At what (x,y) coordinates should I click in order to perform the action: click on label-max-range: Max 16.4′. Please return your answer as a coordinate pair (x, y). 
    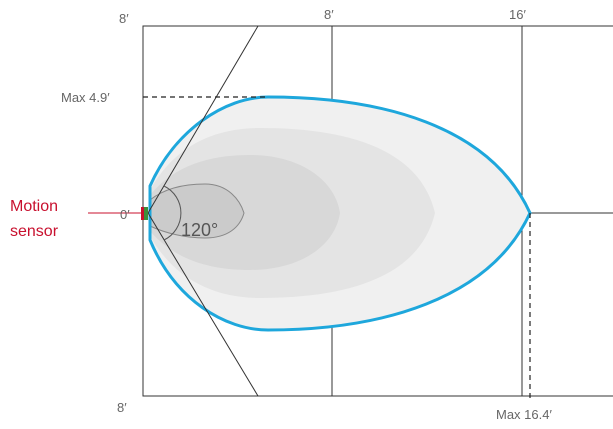
    Looking at the image, I should click on (524, 414).